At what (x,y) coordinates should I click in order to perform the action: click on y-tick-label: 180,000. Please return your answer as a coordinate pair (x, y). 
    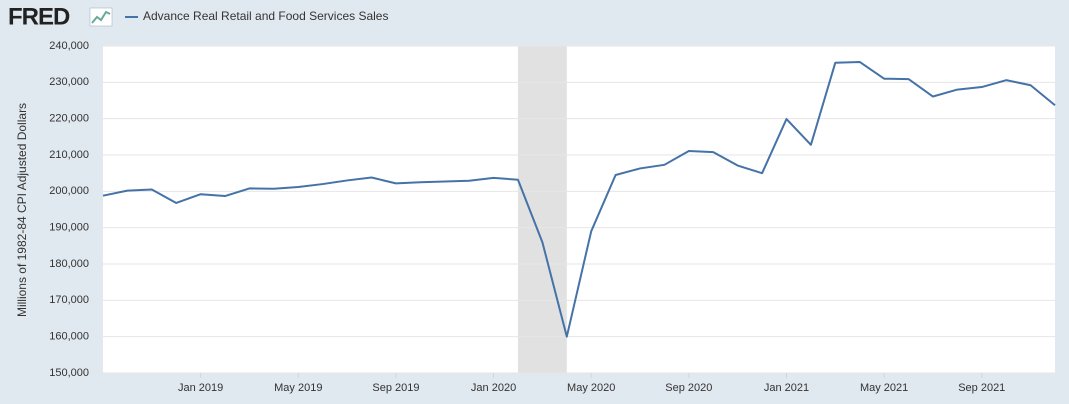
    Looking at the image, I should click on (69, 264).